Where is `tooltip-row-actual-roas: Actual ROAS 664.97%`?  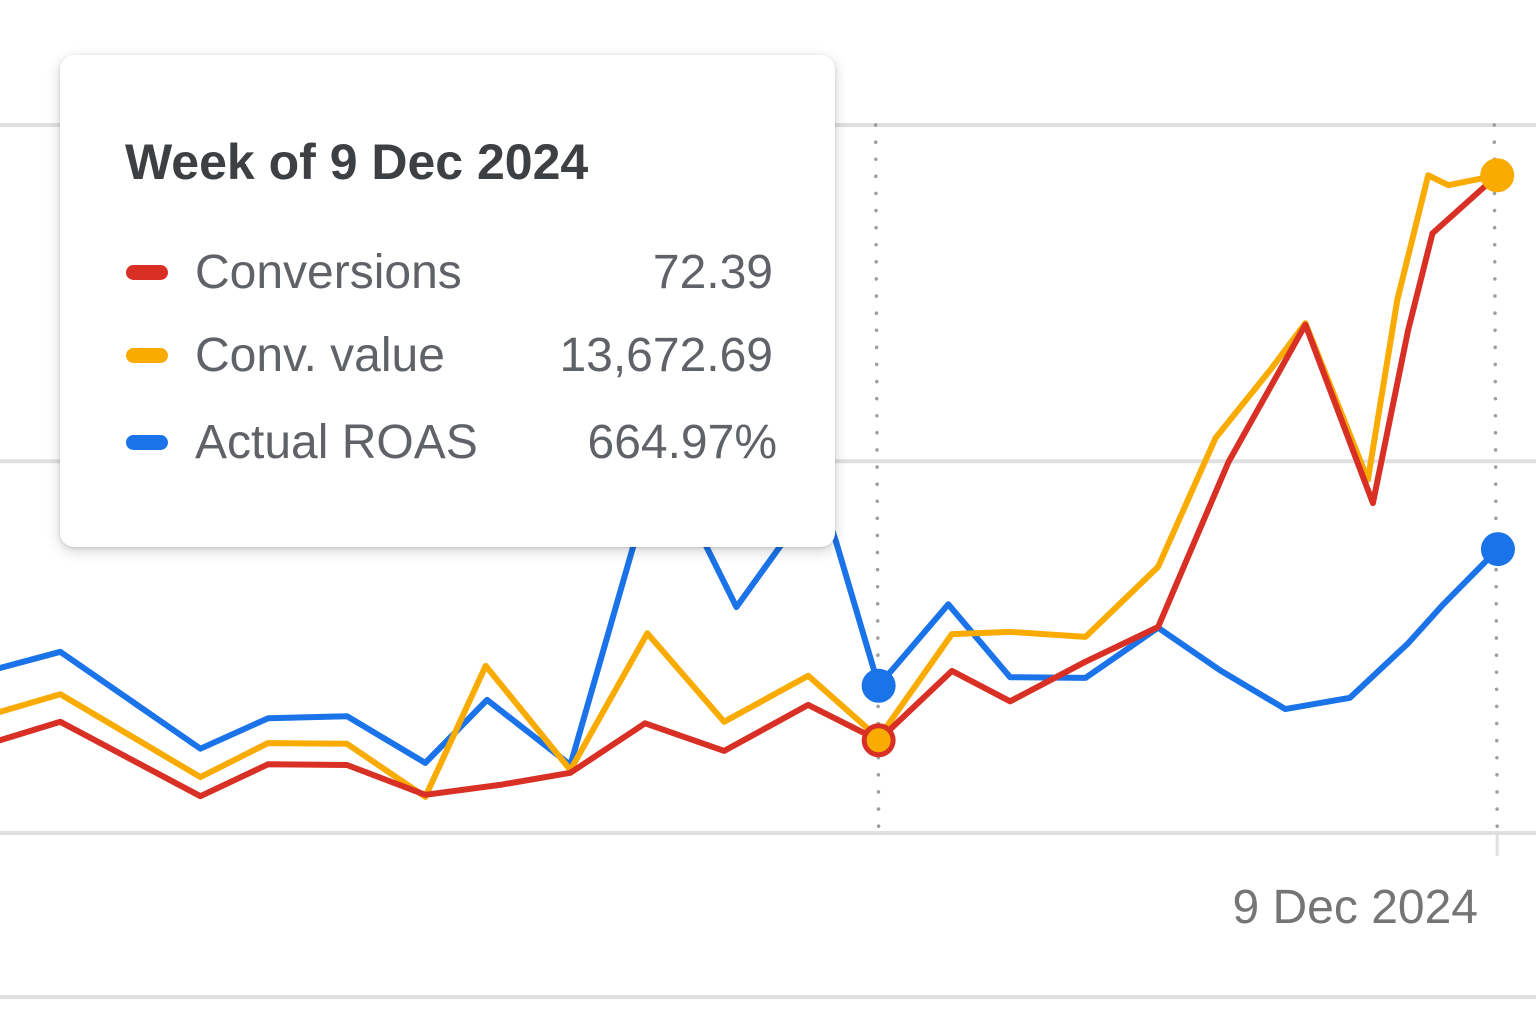 tooltip-row-actual-roas: Actual ROAS 664.97% is located at coordinates (447, 443).